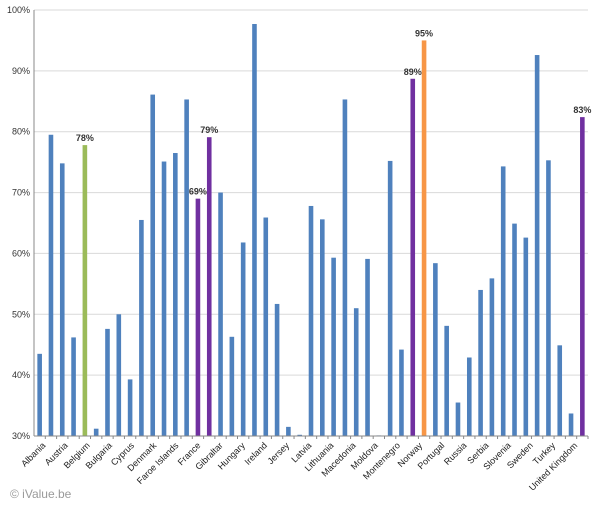 This screenshot has width=595, height=509. What do you see at coordinates (41, 494) in the screenshot?
I see `credit-watermark: © iValue.be` at bounding box center [41, 494].